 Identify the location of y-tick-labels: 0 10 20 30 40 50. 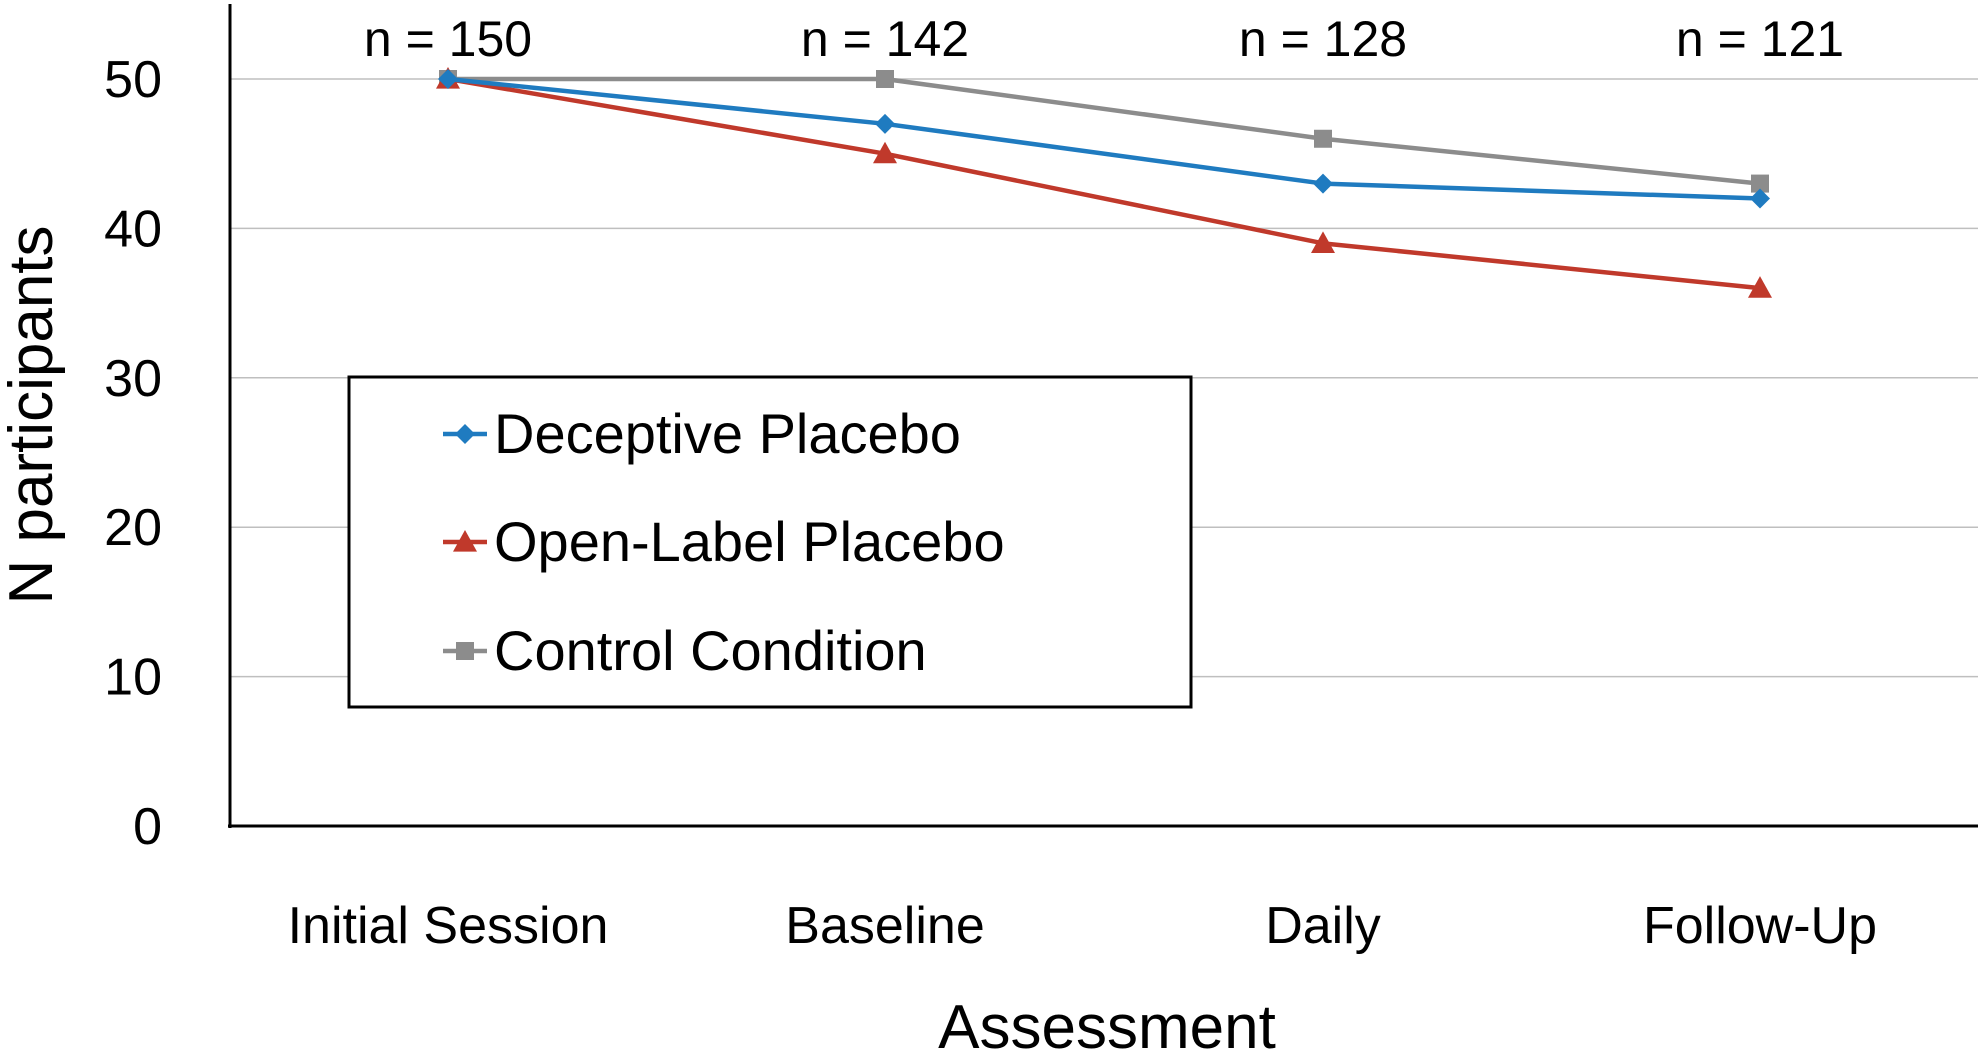
(133, 453).